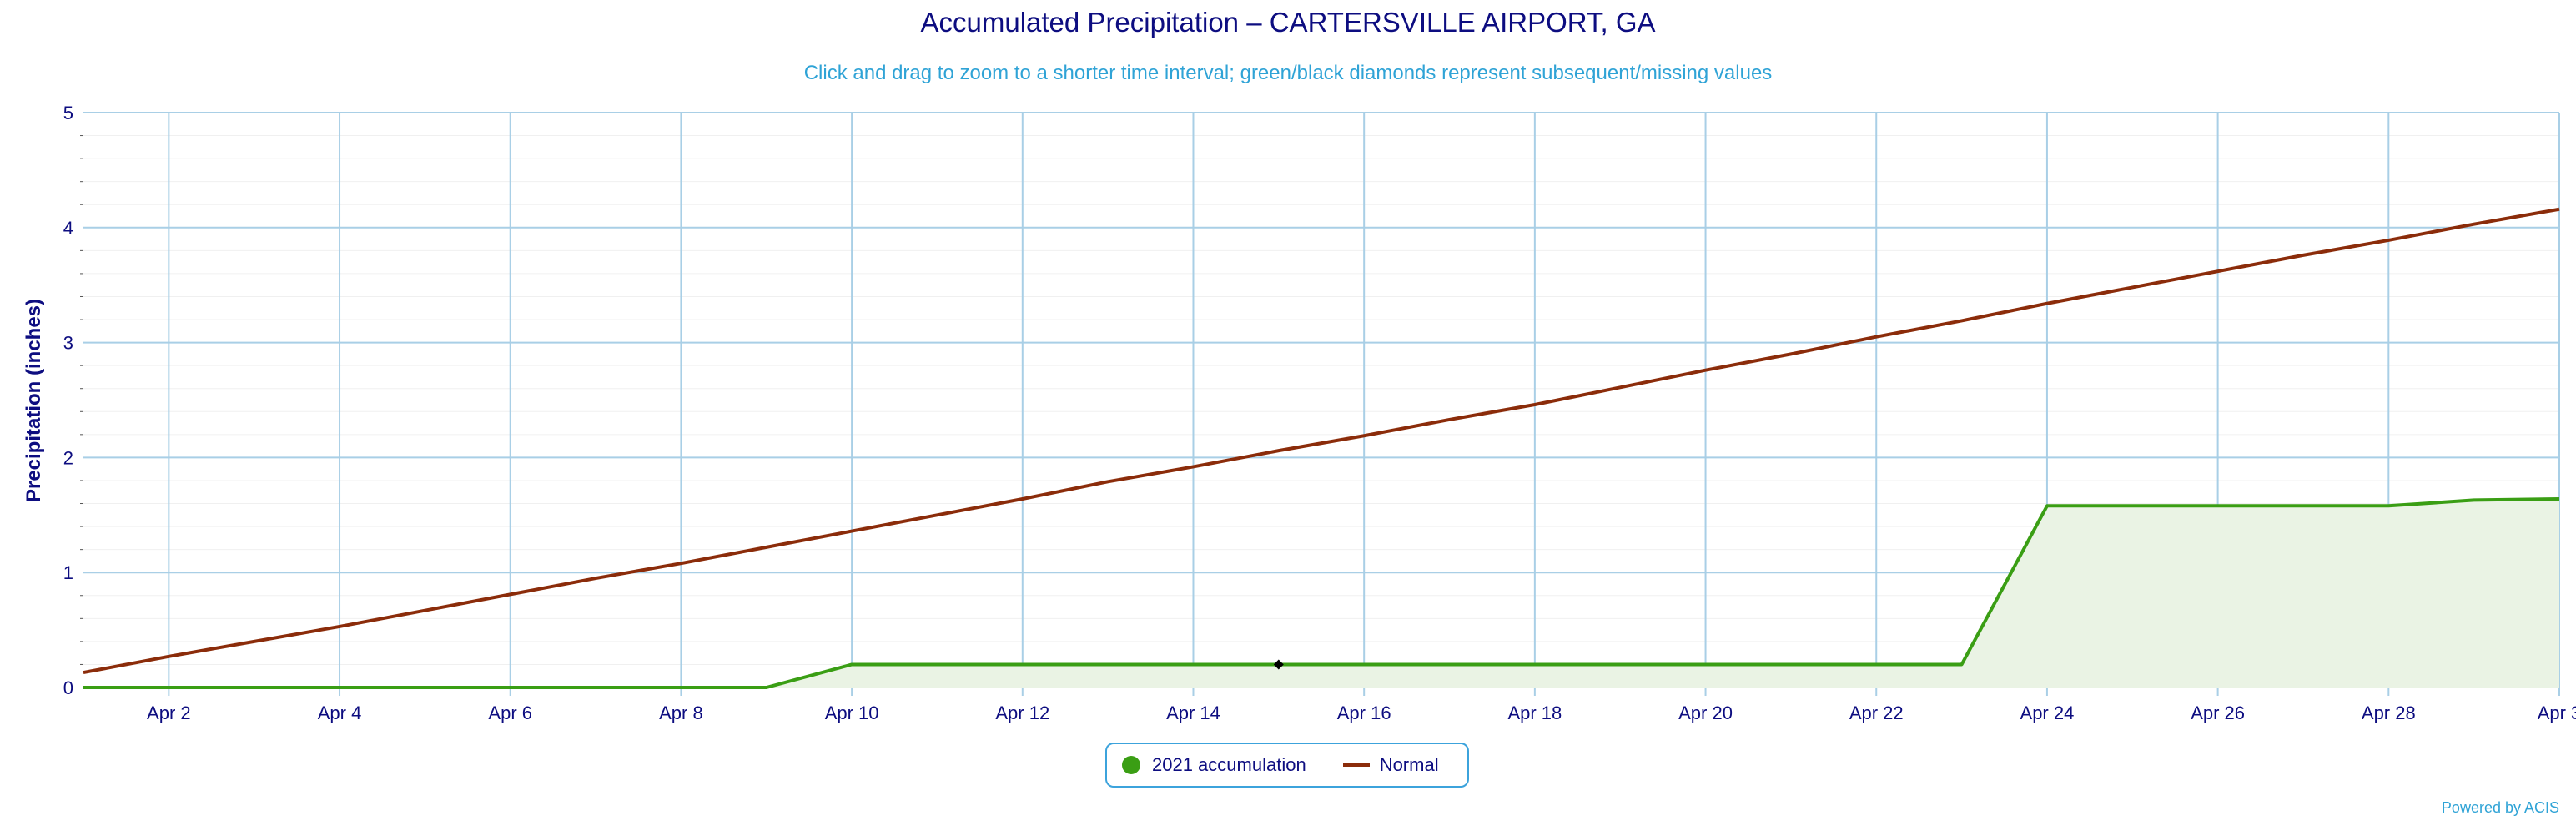 The height and width of the screenshot is (821, 2576). Describe the element at coordinates (68, 113) in the screenshot. I see `y-tick-label: 5` at that location.